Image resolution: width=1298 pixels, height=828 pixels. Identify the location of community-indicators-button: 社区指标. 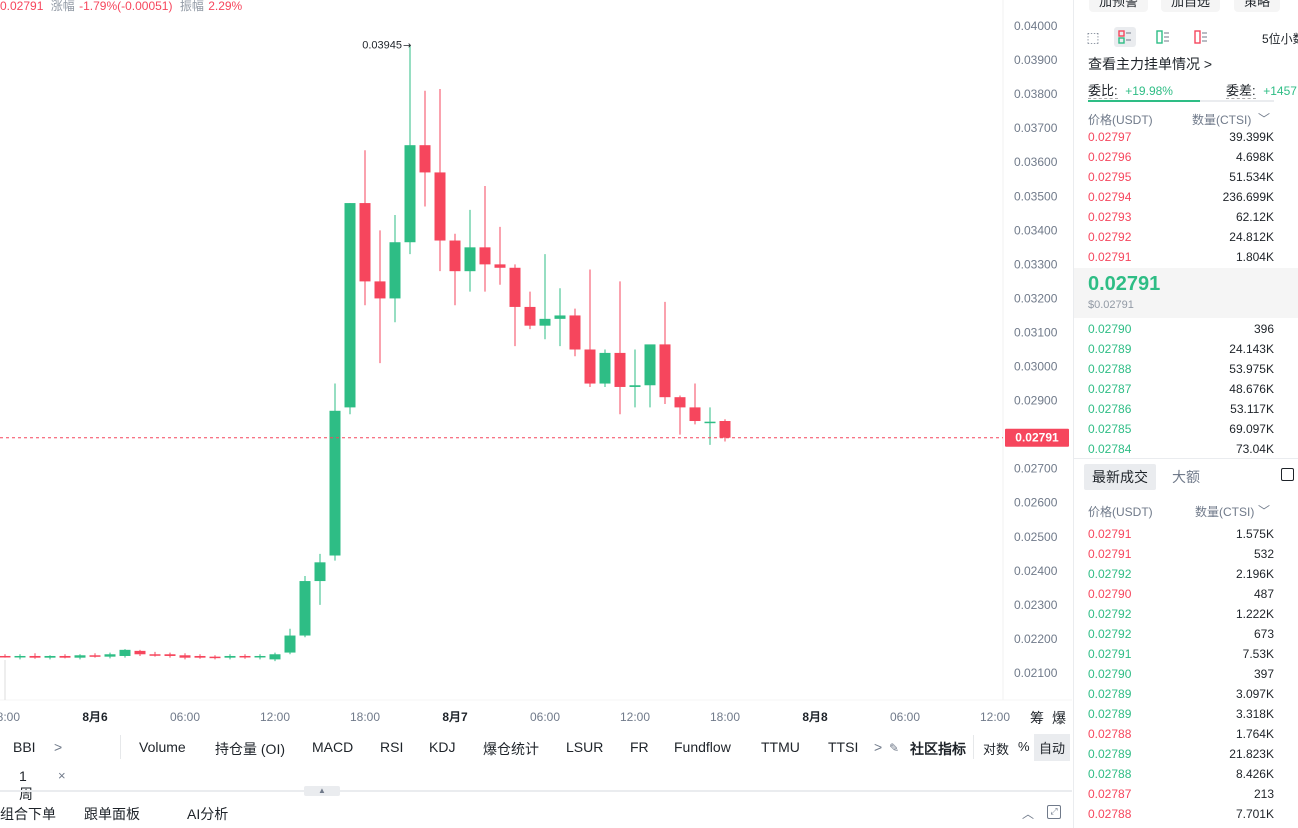
(938, 749).